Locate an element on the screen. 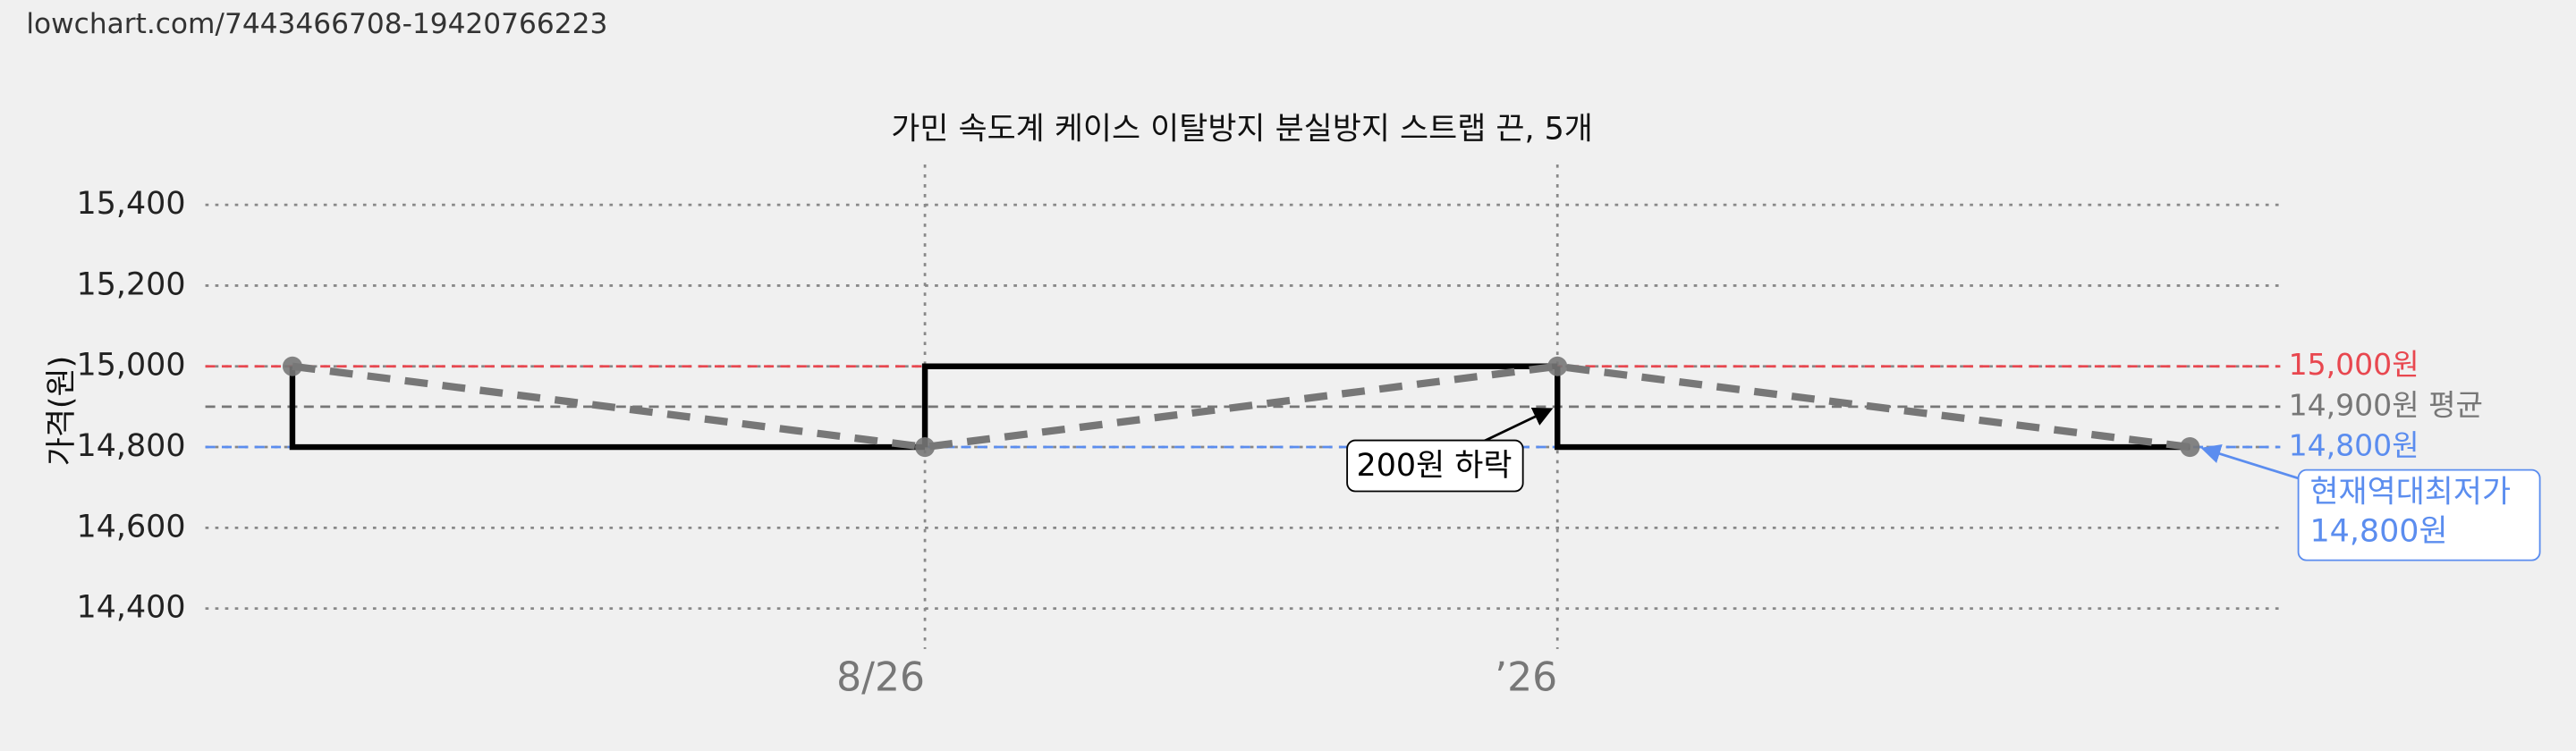  chart-title: 가민 속도계 케이스 이탈방지 분실방지 스트랩 끈, 5개 is located at coordinates (1242, 129).